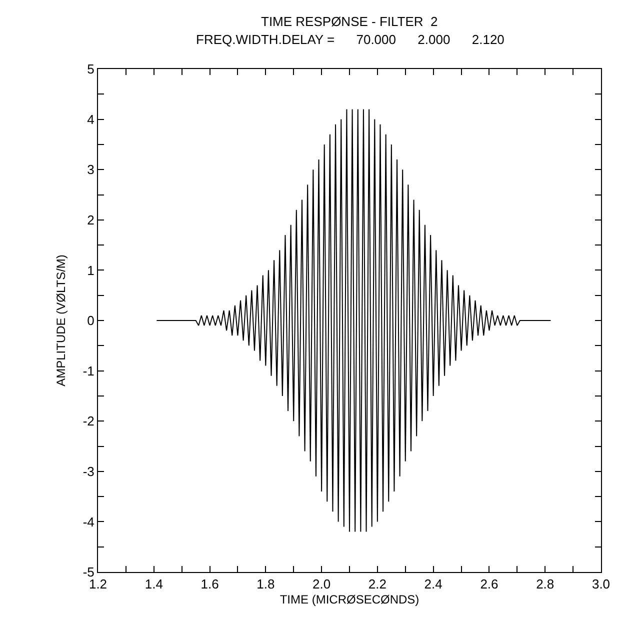 This screenshot has height=624, width=629. Describe the element at coordinates (350, 39) in the screenshot. I see `chart-subtitle: FREQ.WIDTH.DELAY = 70.000 2.000 2.120` at that location.